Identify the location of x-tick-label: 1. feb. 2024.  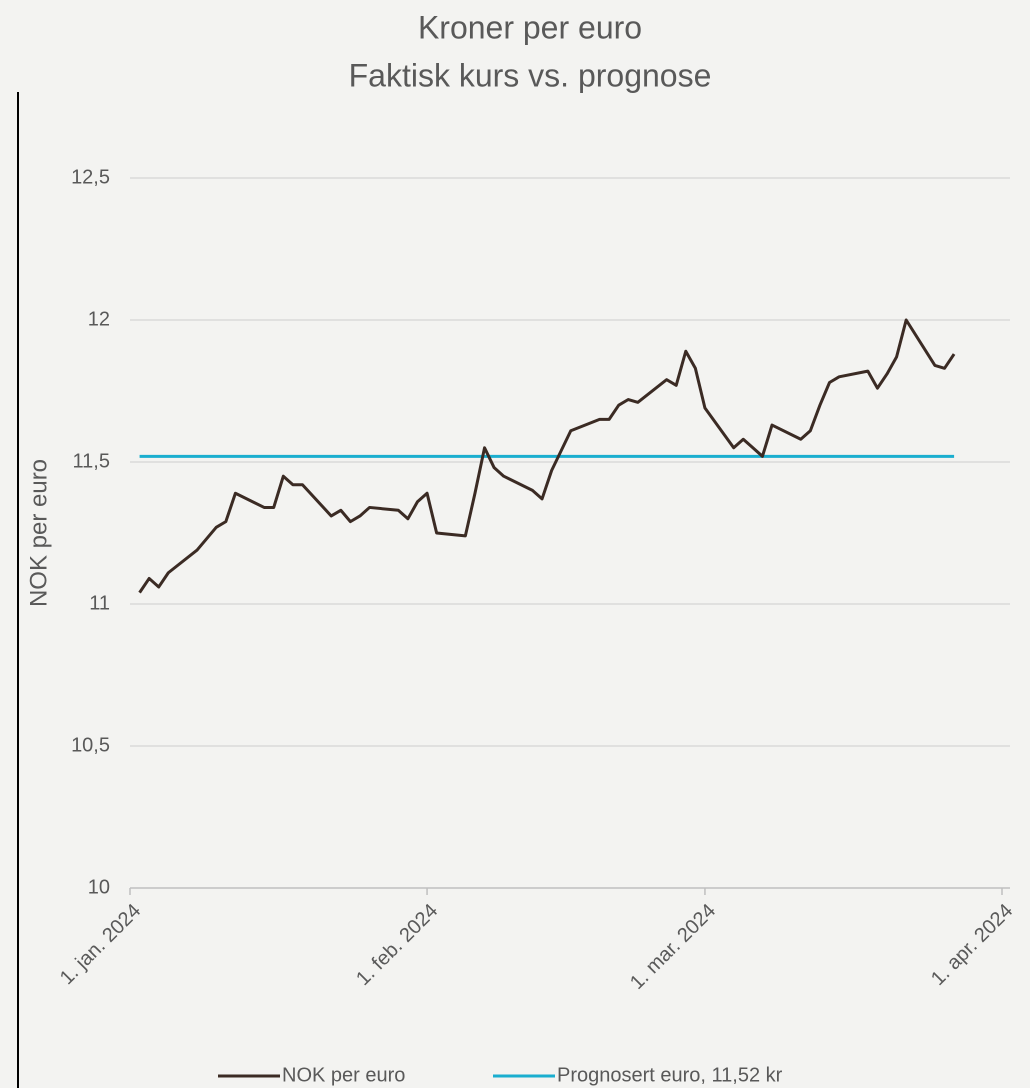
(397, 945).